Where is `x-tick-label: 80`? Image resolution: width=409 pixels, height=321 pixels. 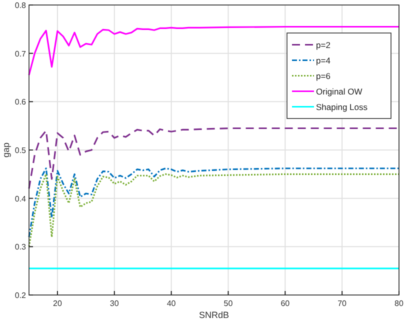
x-tick-label: 80 is located at coordinates (399, 303).